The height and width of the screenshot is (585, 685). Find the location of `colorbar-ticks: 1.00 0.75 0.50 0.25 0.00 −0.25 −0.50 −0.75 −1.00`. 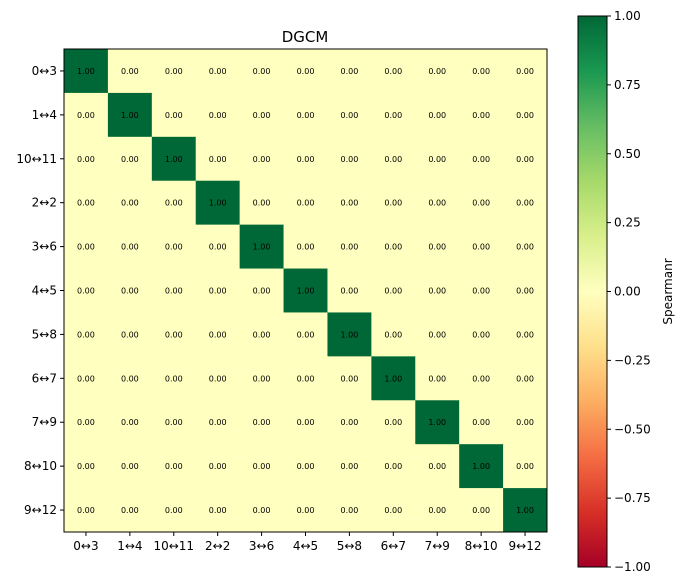

colorbar-ticks: 1.00 0.75 0.50 0.25 0.00 −0.25 −0.50 −0.75 −1.00 is located at coordinates (629, 291).